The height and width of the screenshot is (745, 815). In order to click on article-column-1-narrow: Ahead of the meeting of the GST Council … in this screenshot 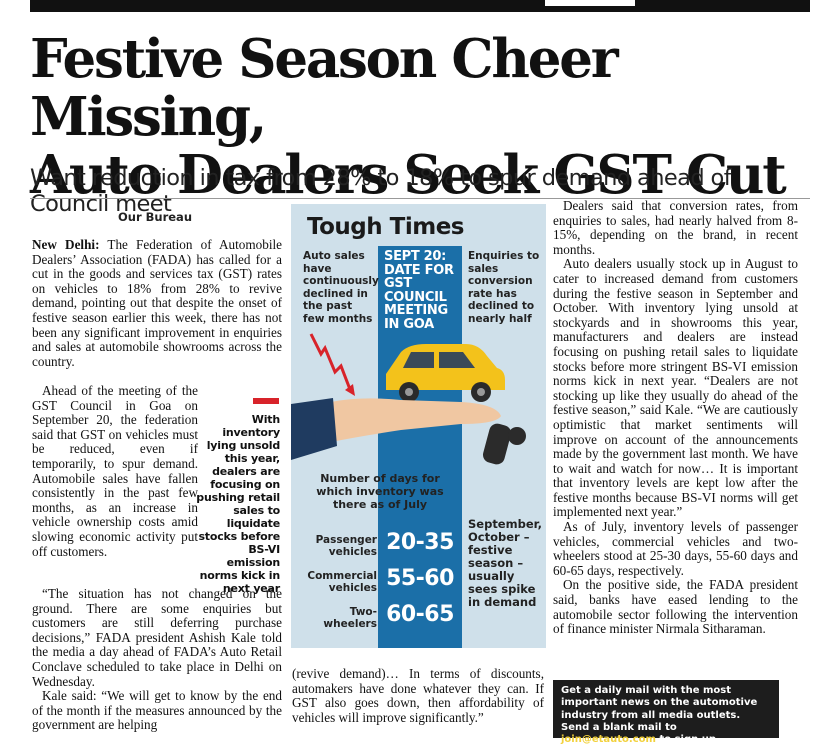, I will do `click(115, 471)`.